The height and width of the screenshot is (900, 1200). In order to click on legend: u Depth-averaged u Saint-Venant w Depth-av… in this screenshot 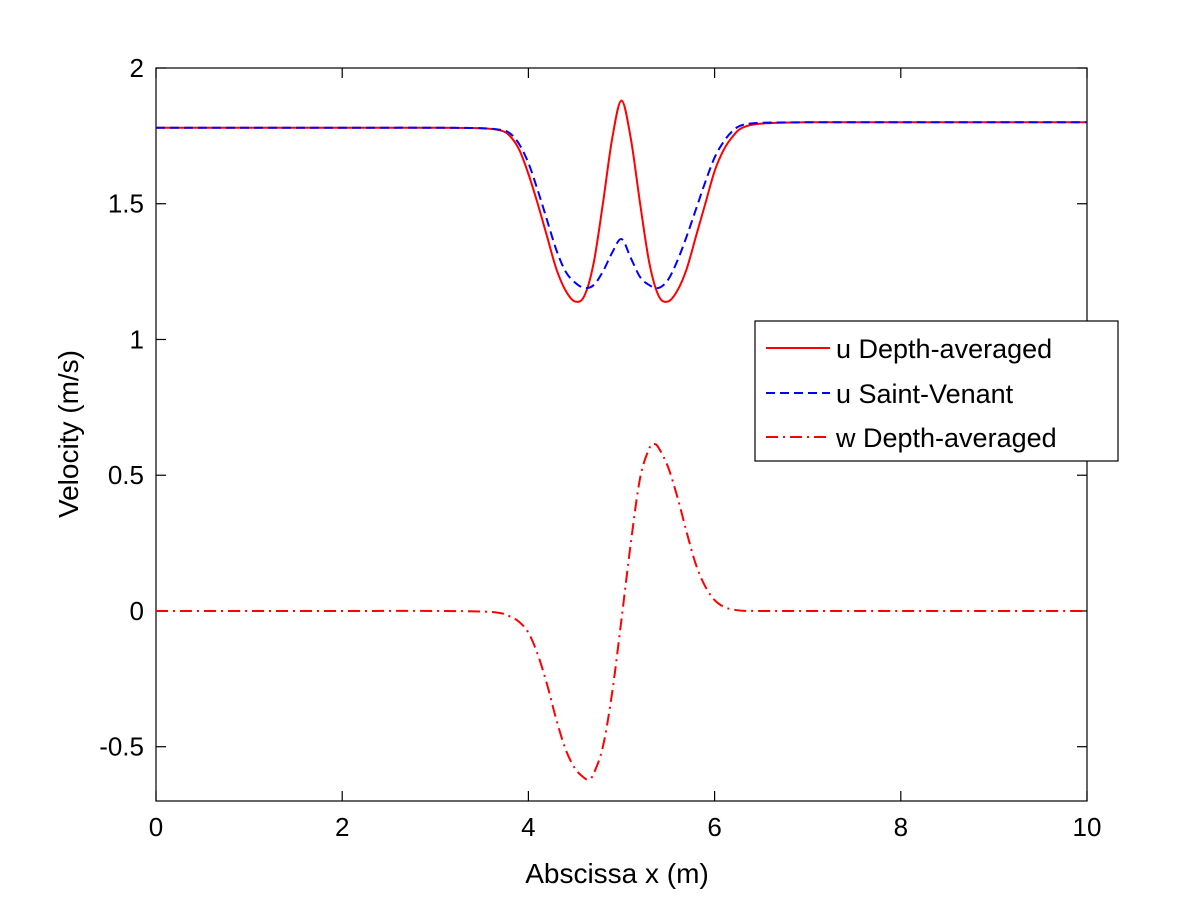, I will do `click(936, 391)`.